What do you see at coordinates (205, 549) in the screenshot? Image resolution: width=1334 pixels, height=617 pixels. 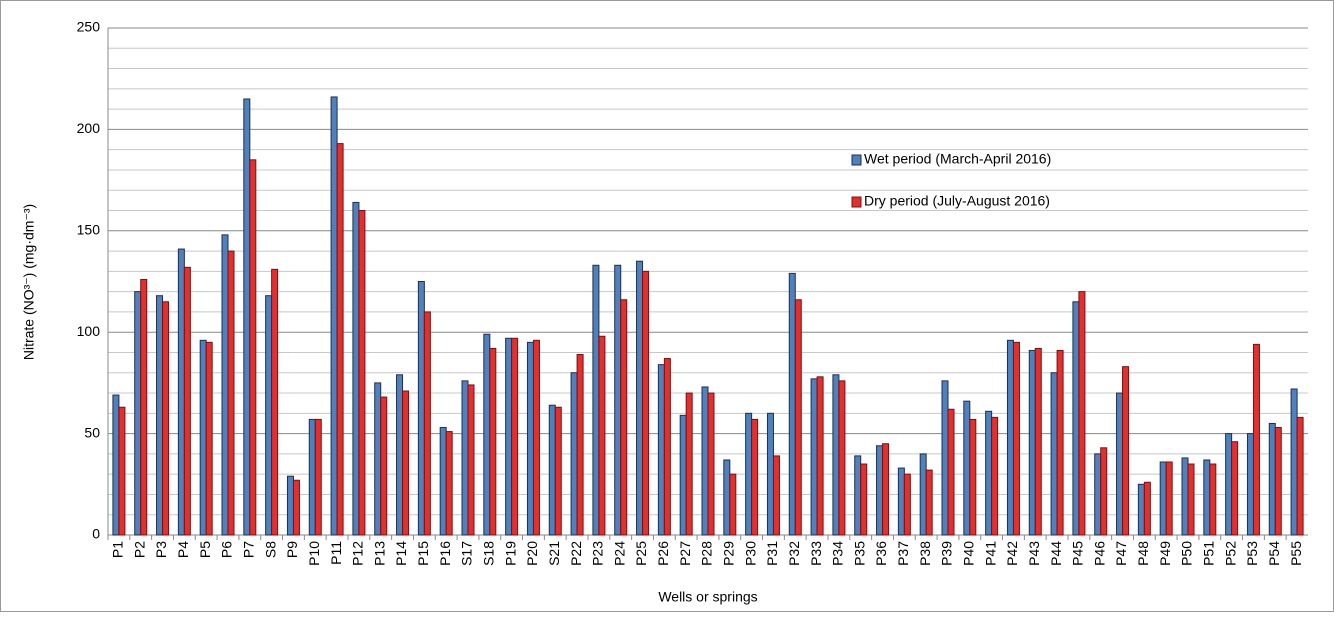 I see `x-tick-label: P5` at bounding box center [205, 549].